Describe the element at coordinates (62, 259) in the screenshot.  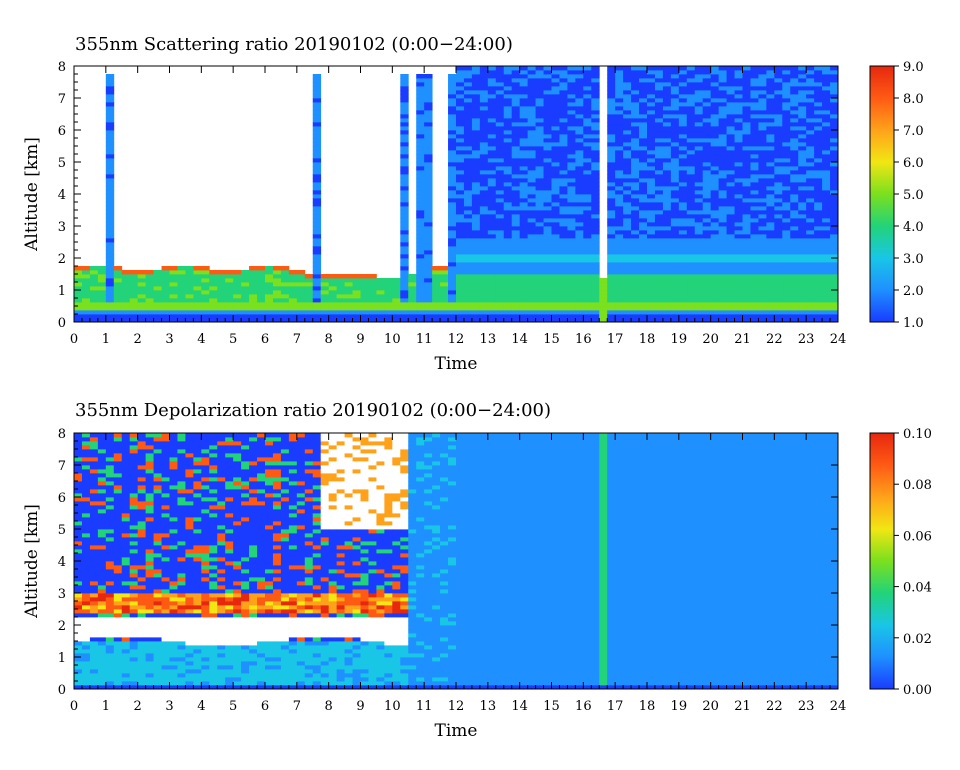
I see `y-tick-label: 2` at that location.